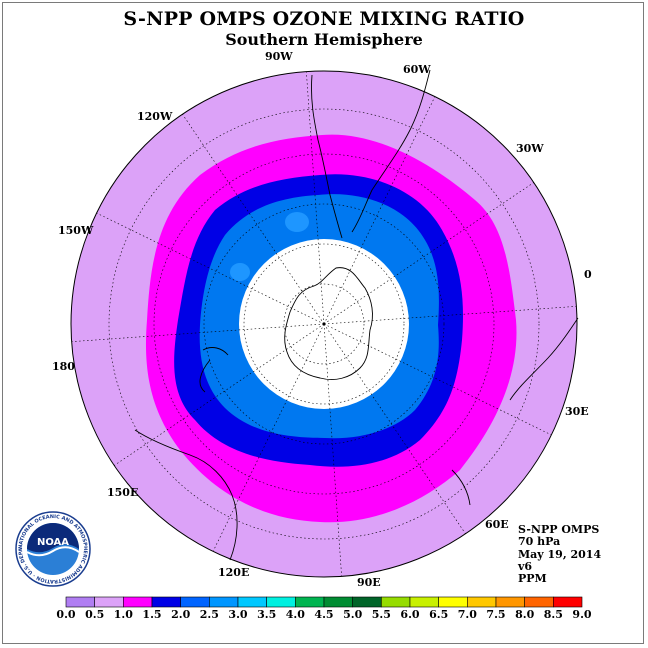  I want to click on colorbar-cells, so click(324, 602).